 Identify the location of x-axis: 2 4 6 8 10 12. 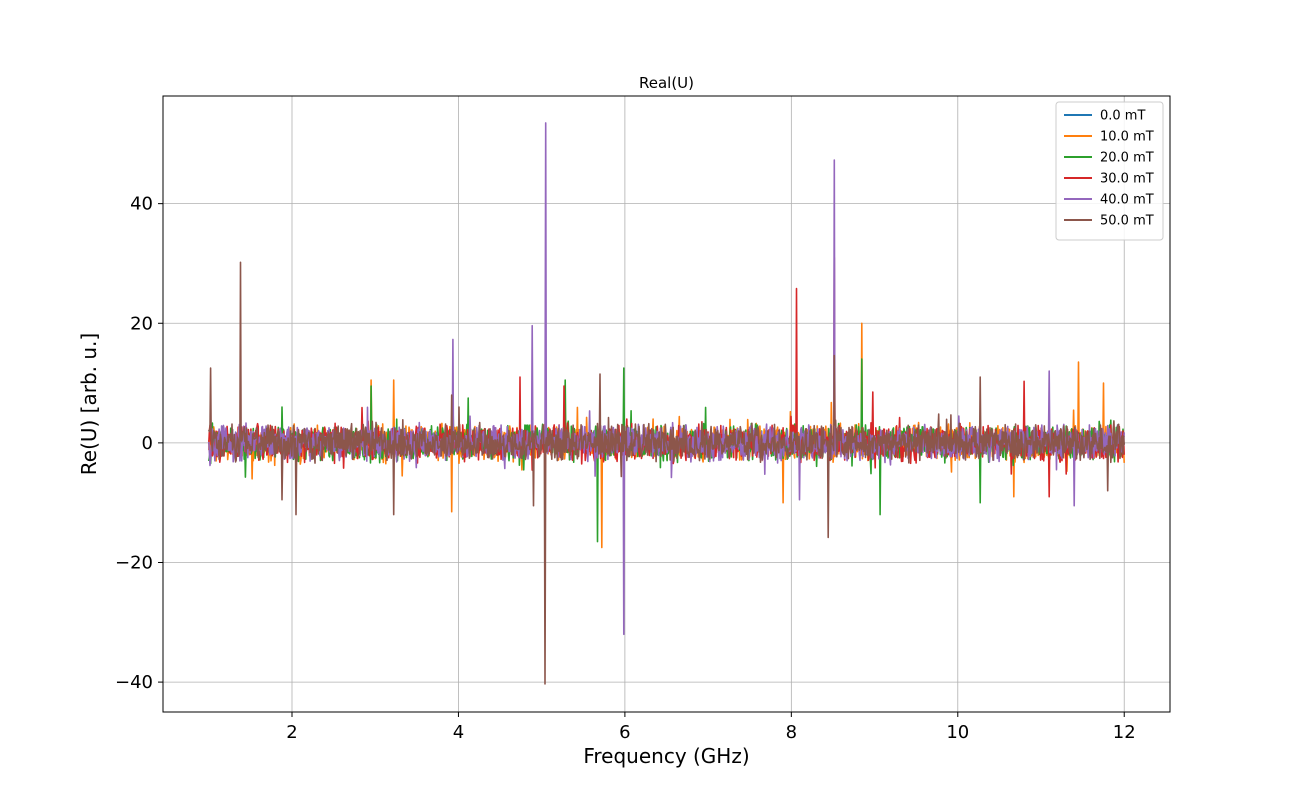
(711, 727).